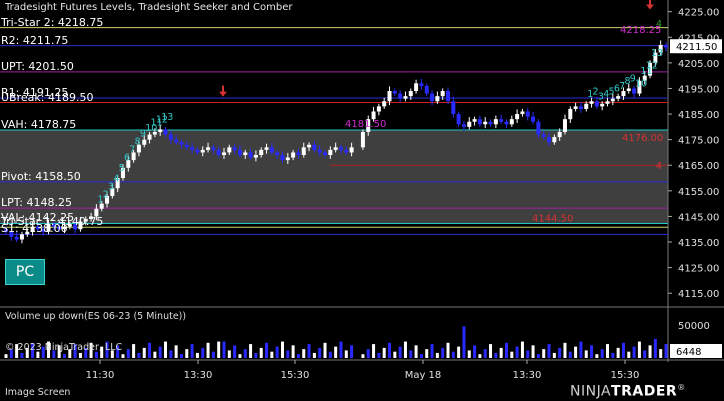 Image resolution: width=724 pixels, height=401 pixels. What do you see at coordinates (423, 375) in the screenshot?
I see `time-tick-label: May 18` at bounding box center [423, 375].